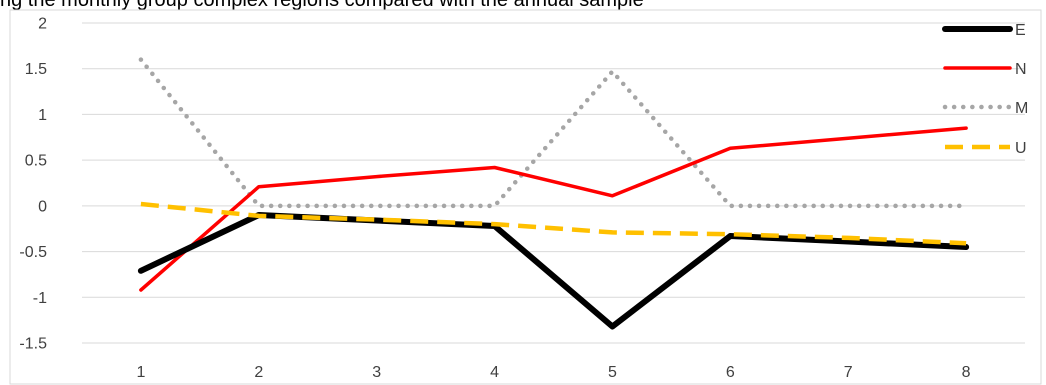  What do you see at coordinates (730, 372) in the screenshot?
I see `x-tick-label: 6` at bounding box center [730, 372].